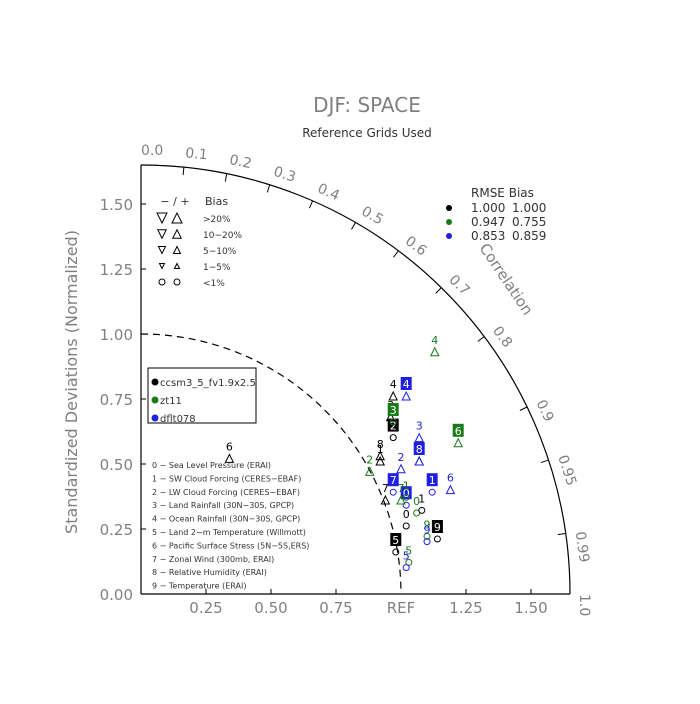 The image size is (700, 704). Describe the element at coordinates (530, 608) in the screenshot. I see `x-tick-label: 1.50` at that location.